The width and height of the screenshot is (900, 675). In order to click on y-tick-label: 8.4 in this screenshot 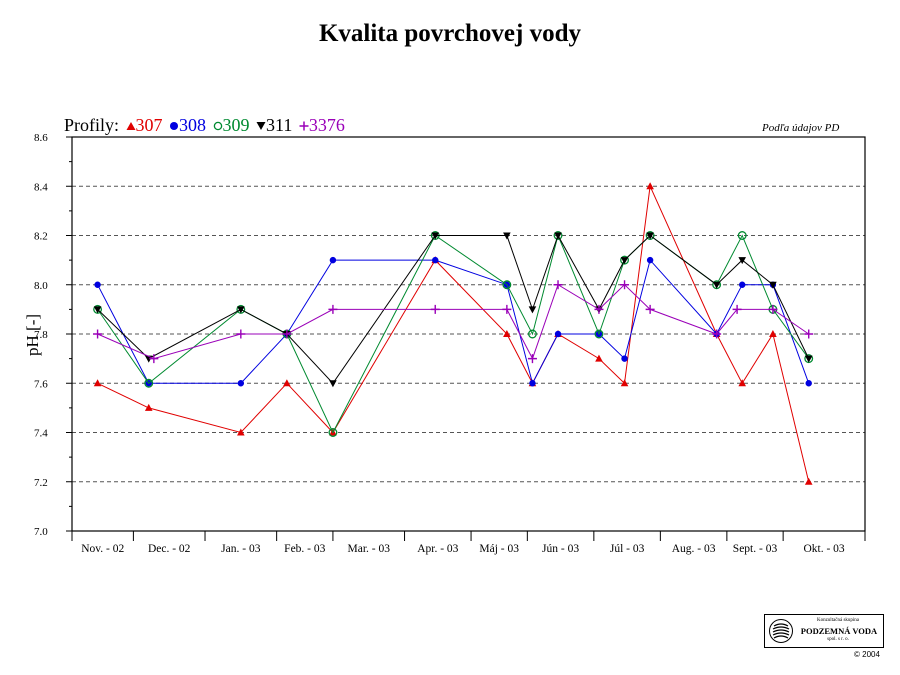, I will do `click(41, 187)`.